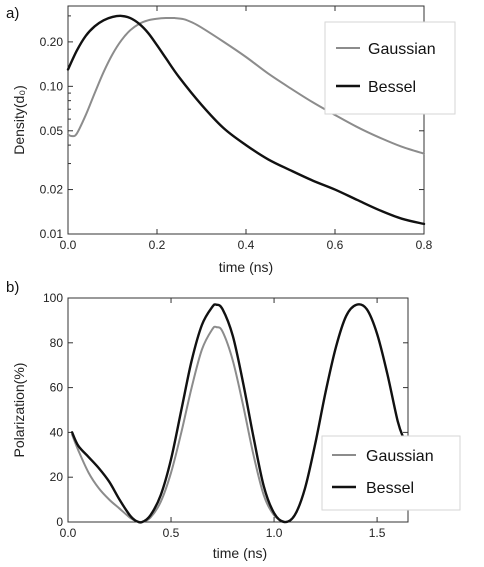 Image resolution: width=484 pixels, height=567 pixels. What do you see at coordinates (52, 86) in the screenshot?
I see `y-tick-label-a: 0.10` at bounding box center [52, 86].